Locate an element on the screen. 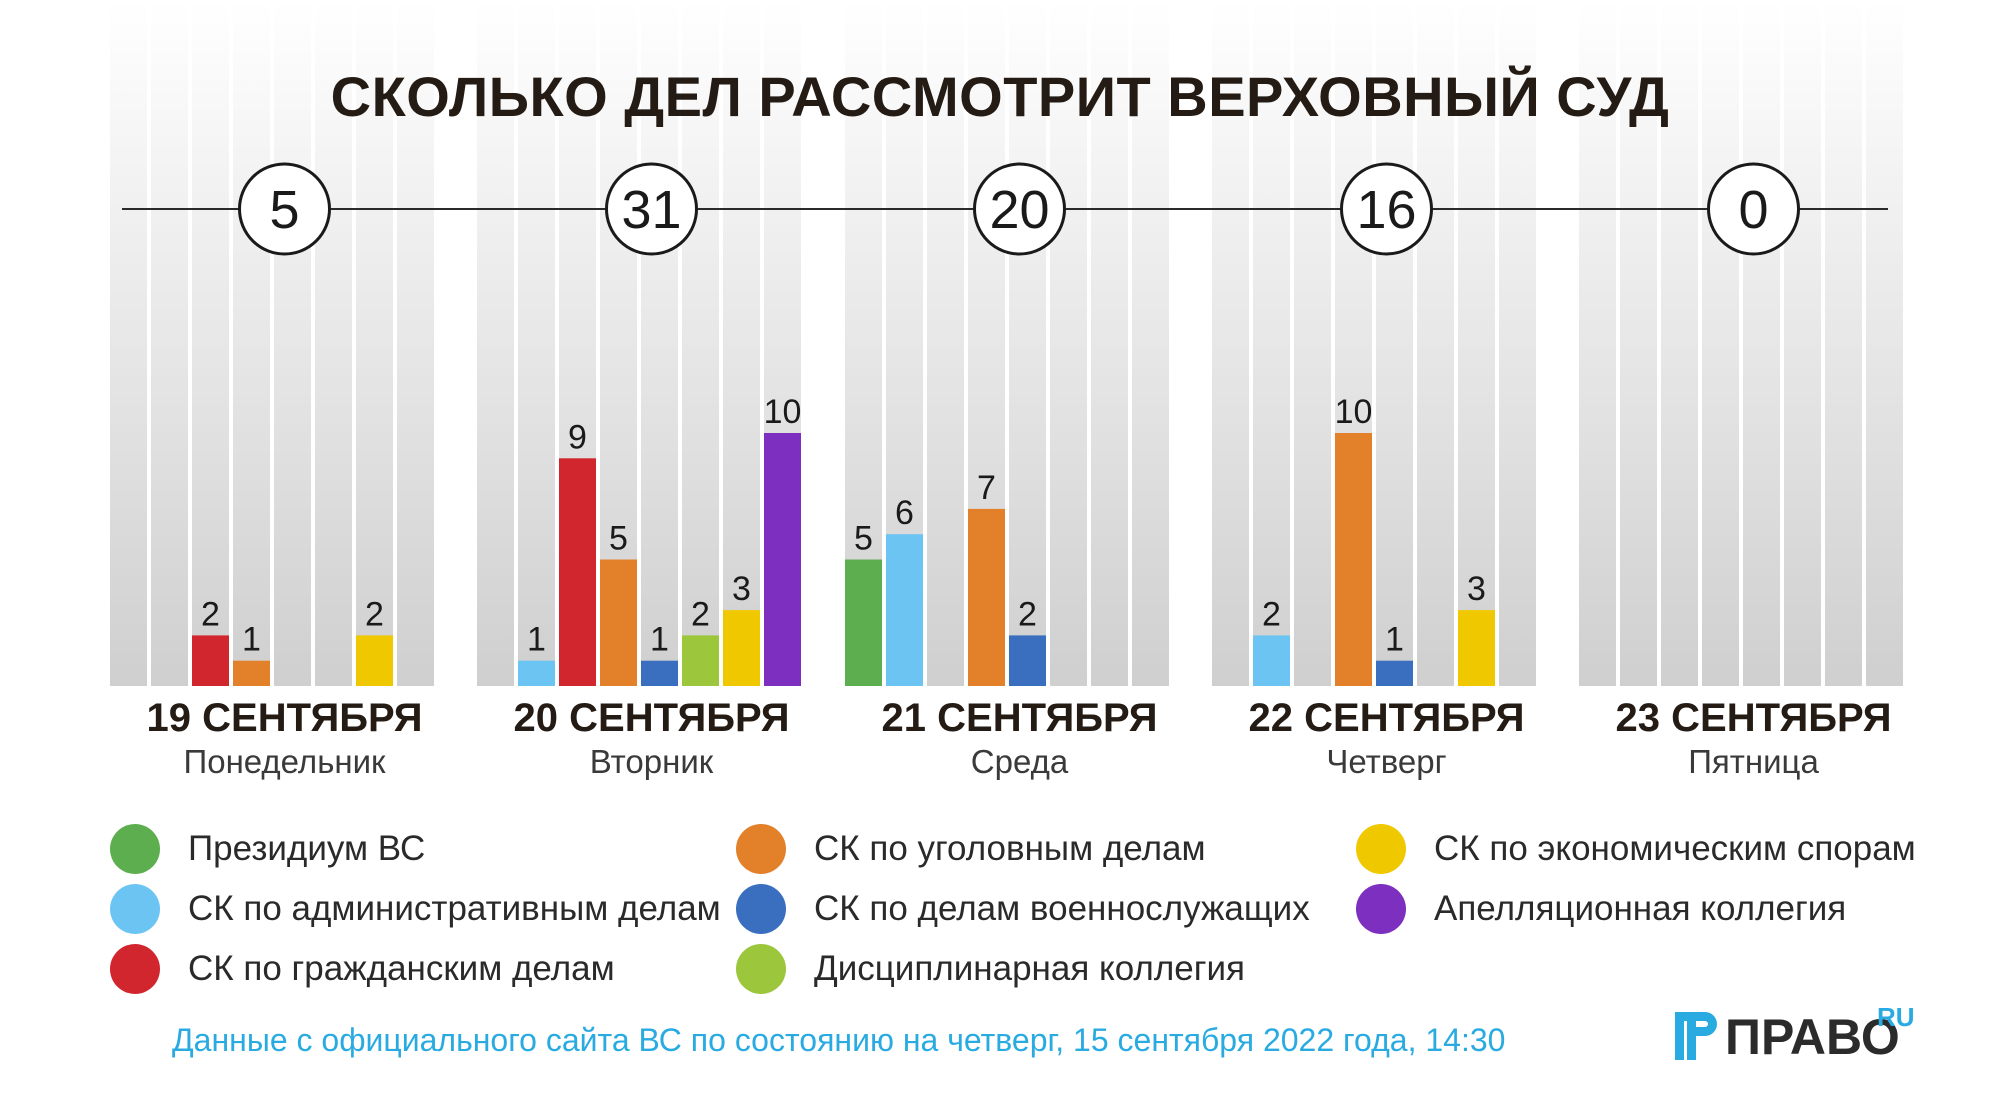 This screenshot has width=2000, height=1120. legend-item: Президиум ВС is located at coordinates (267, 849).